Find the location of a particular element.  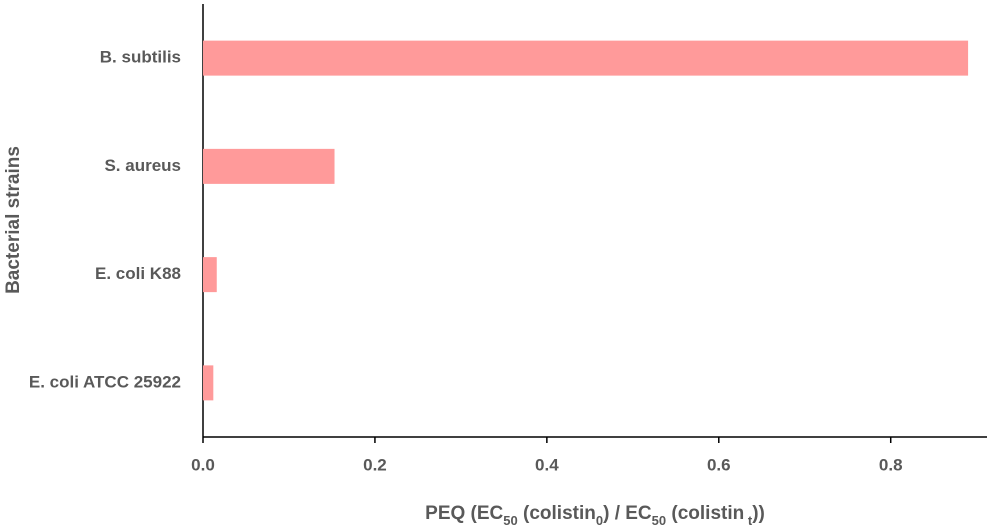

x-tick-label: 0.0 is located at coordinates (203, 464).